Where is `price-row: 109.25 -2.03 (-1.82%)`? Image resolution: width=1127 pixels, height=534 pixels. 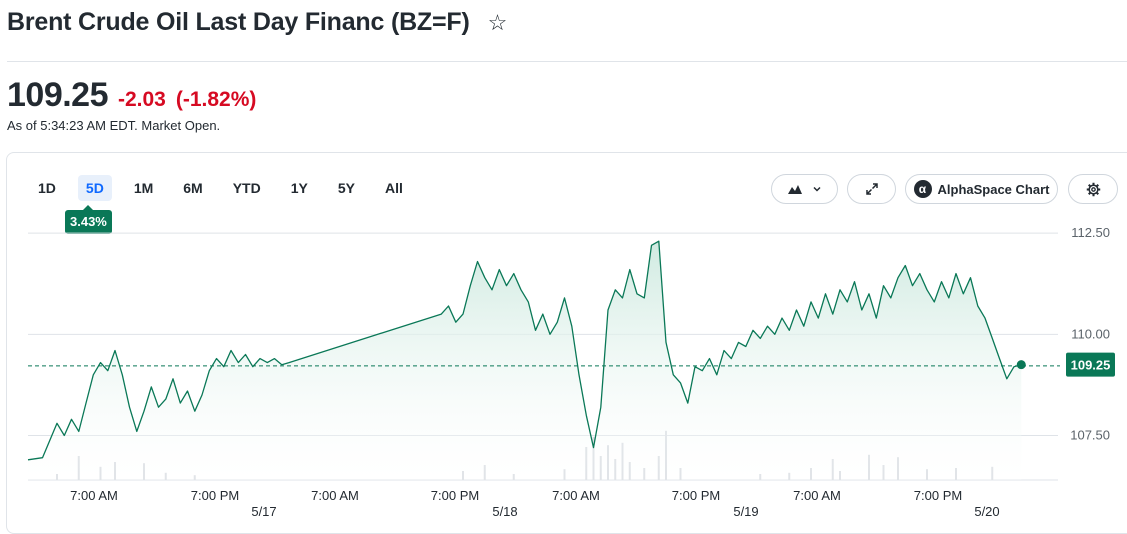
price-row: 109.25 -2.03 (-1.82%) is located at coordinates (131, 95).